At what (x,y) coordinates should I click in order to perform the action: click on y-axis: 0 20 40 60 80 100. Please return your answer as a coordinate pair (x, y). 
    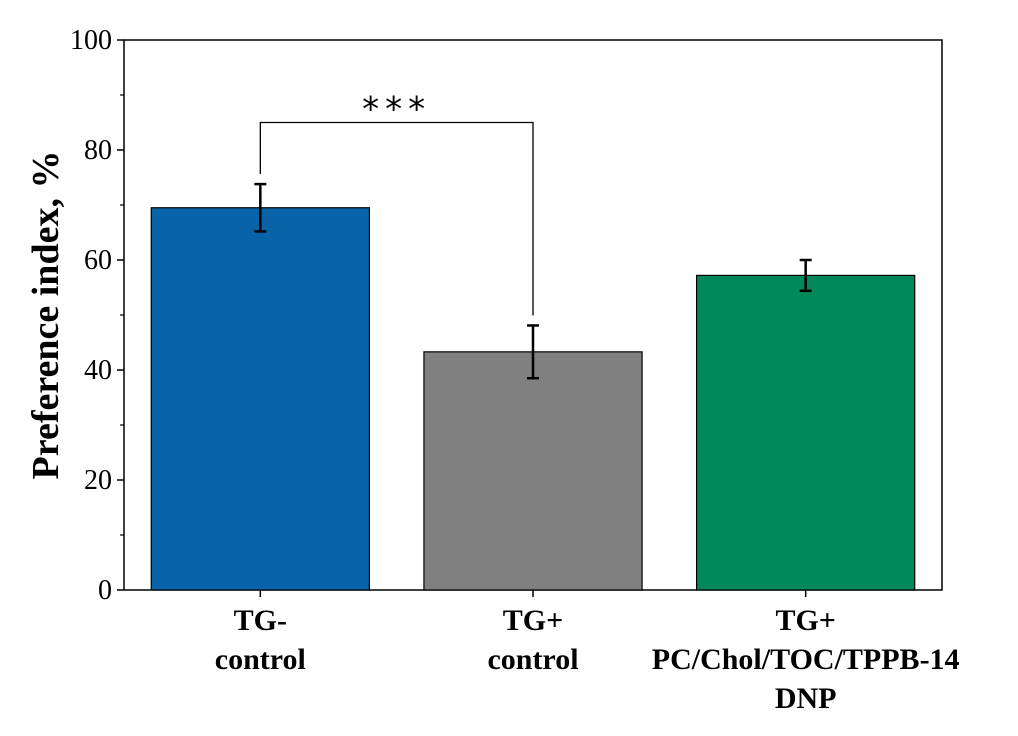
    Looking at the image, I should click on (97, 315).